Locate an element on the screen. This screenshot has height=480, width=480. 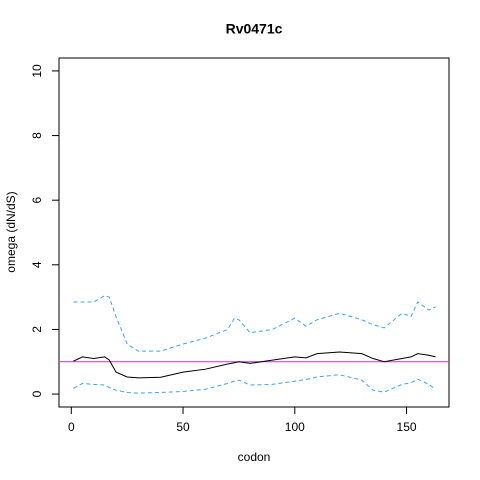
x-tick-label: 0 is located at coordinates (71, 427).